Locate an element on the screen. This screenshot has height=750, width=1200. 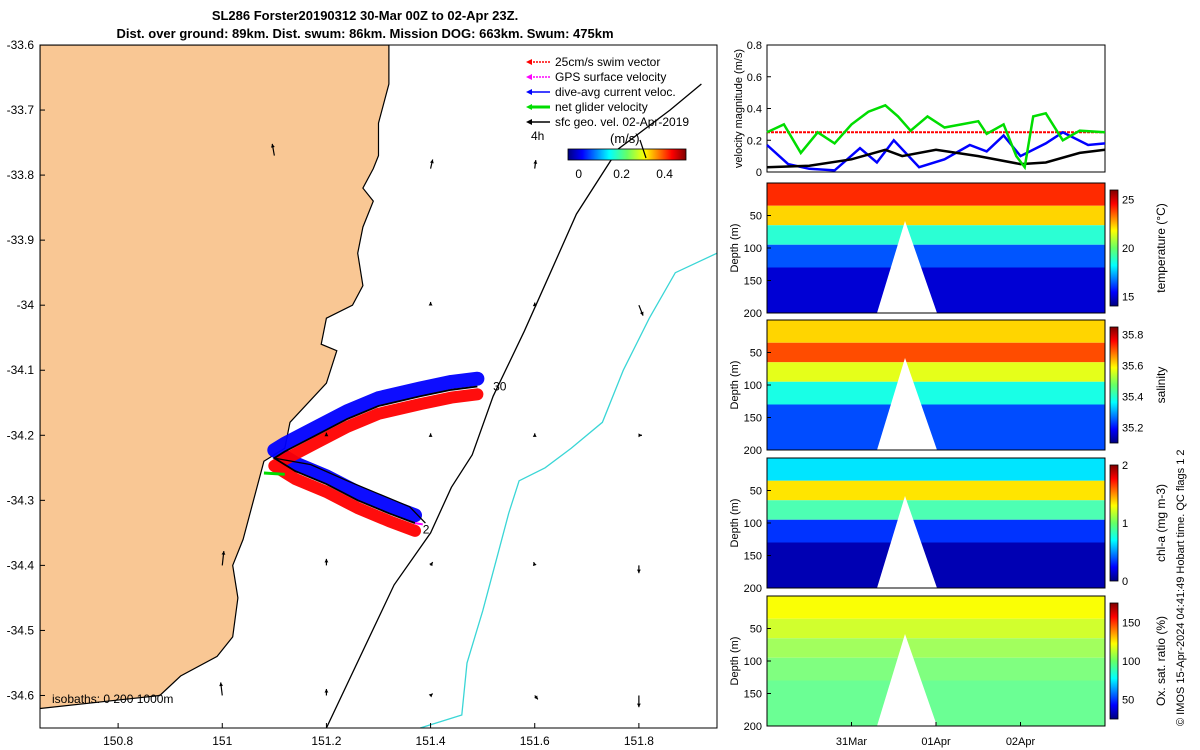
colorbar is located at coordinates (627, 154).